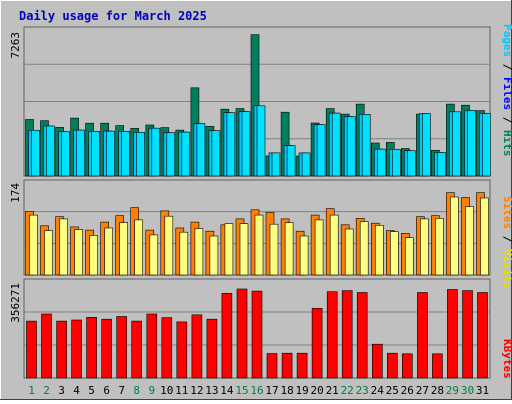 The image size is (512, 404). I want to click on x-tick-label: 16, so click(256, 390).